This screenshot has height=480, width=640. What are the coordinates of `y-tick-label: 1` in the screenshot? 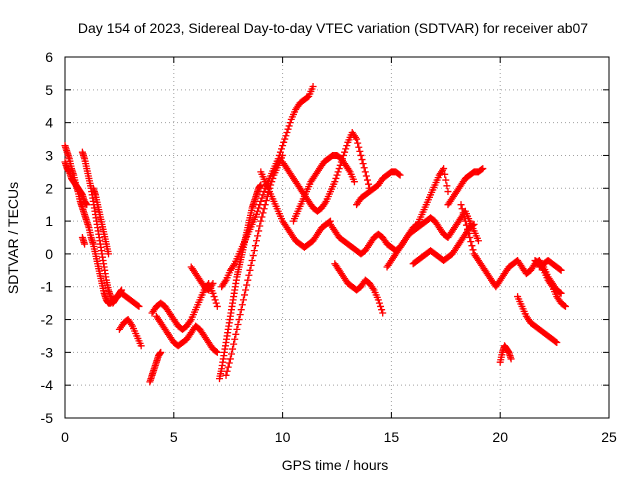 It's located at (49, 221).